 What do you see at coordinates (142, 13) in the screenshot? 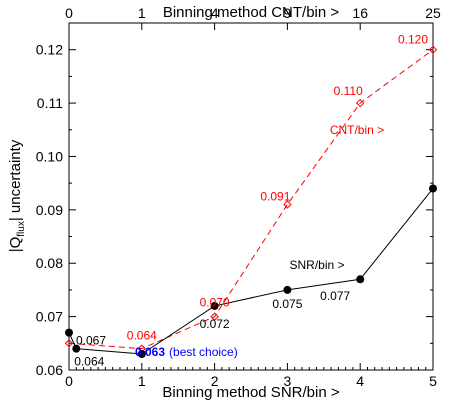
I see `x2-tick-label: 1` at bounding box center [142, 13].